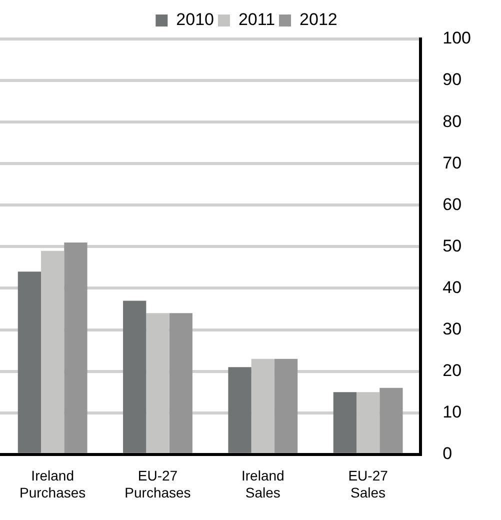  I want to click on y-tick-label: 0, so click(447, 454).